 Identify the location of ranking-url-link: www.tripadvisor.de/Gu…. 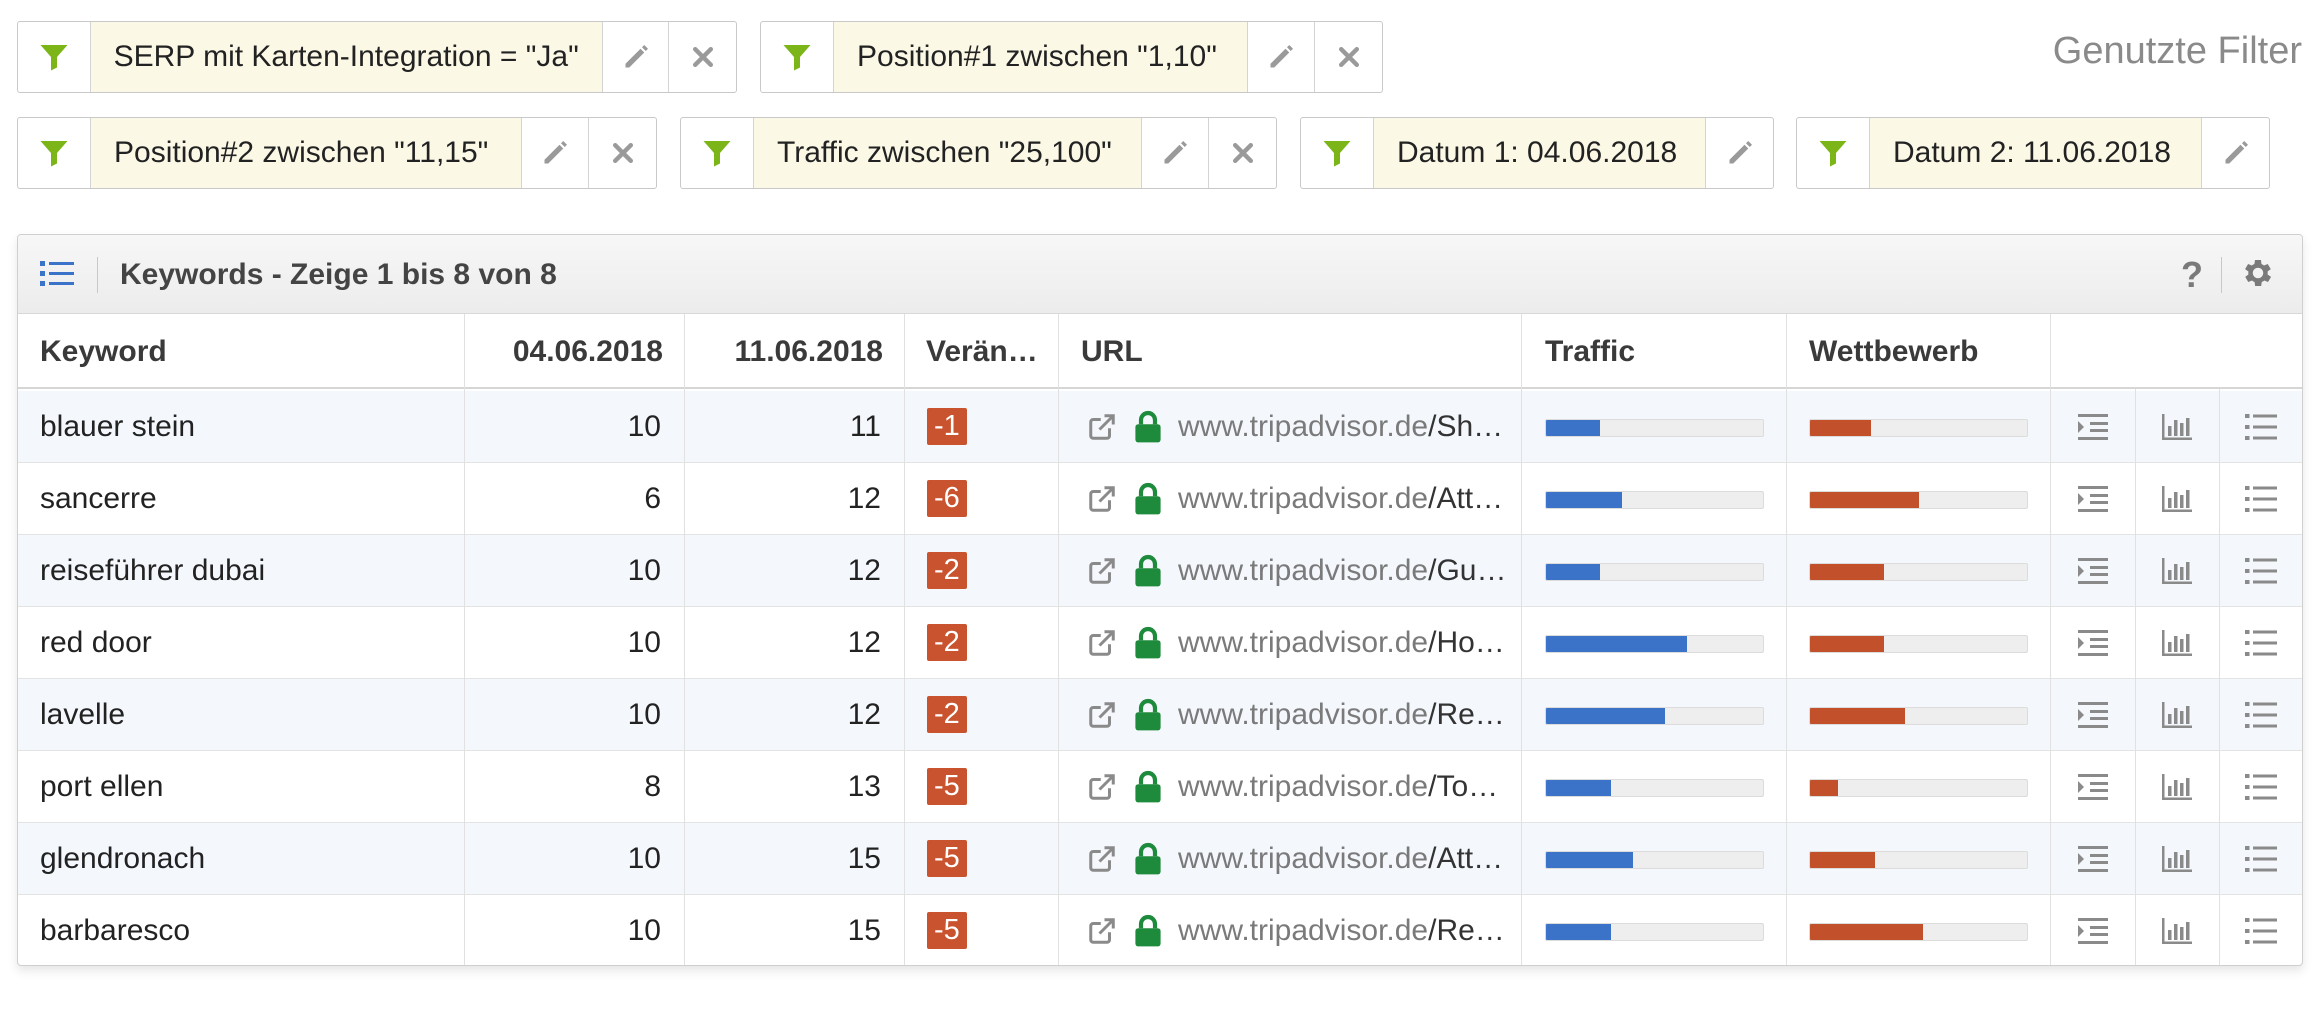
(1346, 571).